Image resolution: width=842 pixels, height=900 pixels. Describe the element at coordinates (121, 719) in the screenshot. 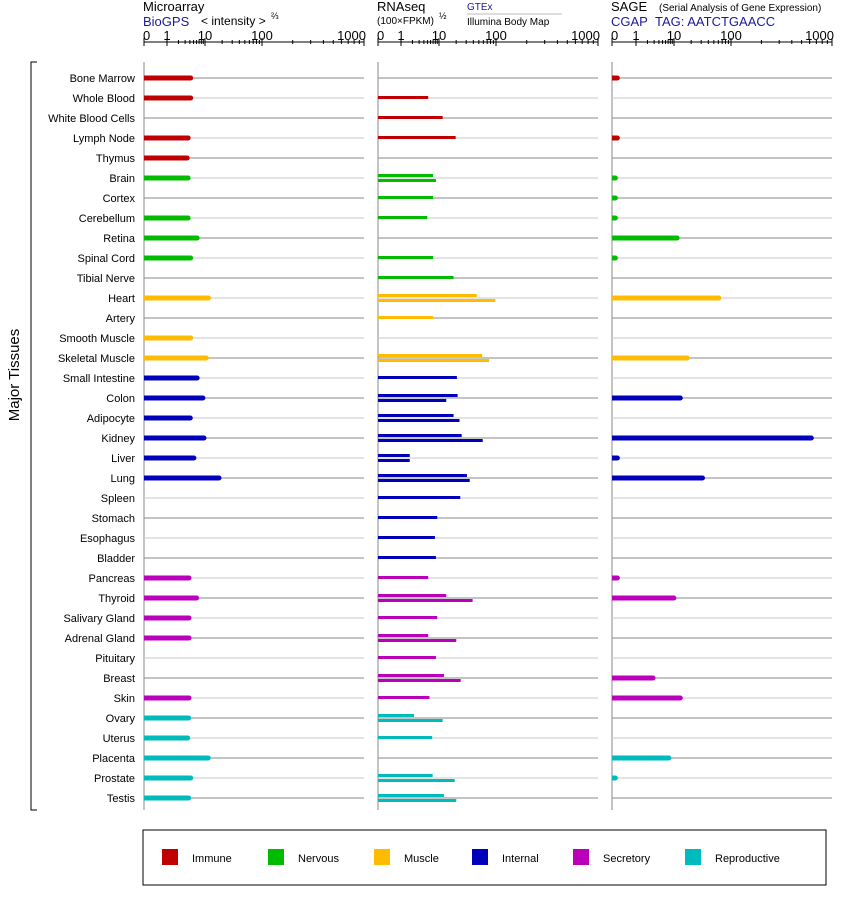

I see `tissue-label: Ovary` at that location.